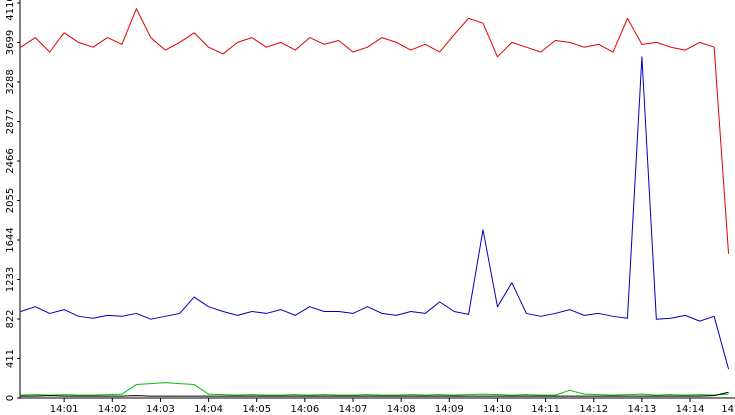 This screenshot has width=735, height=415. What do you see at coordinates (401, 409) in the screenshot?
I see `x-tick-label: 14:08` at bounding box center [401, 409].